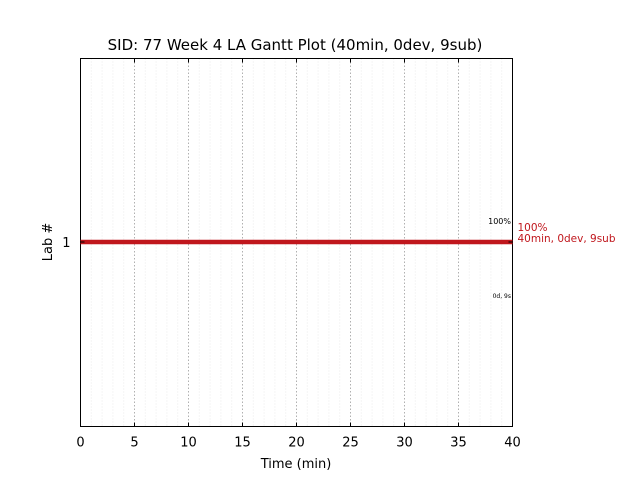 This screenshot has height=480, width=640. Describe the element at coordinates (242, 443) in the screenshot. I see `x-tick-label: 15` at that location.